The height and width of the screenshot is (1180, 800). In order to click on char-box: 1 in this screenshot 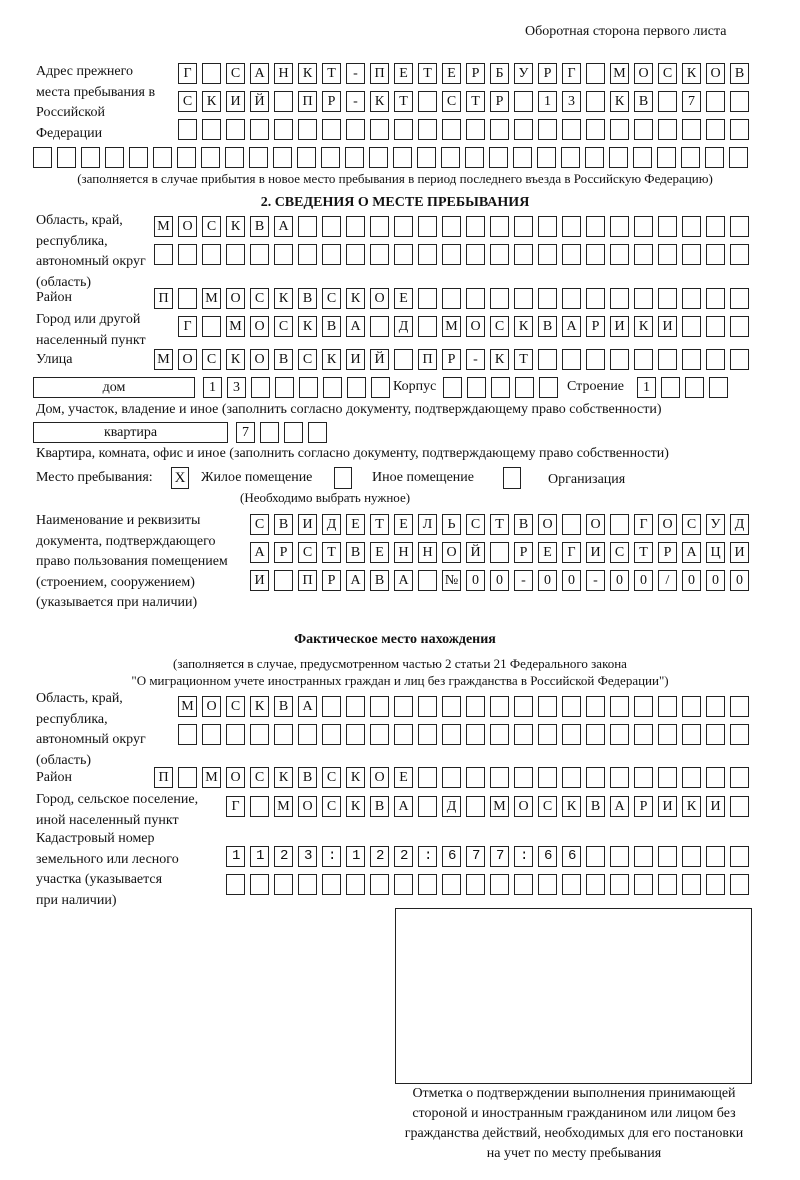, I will do `click(547, 101)`.